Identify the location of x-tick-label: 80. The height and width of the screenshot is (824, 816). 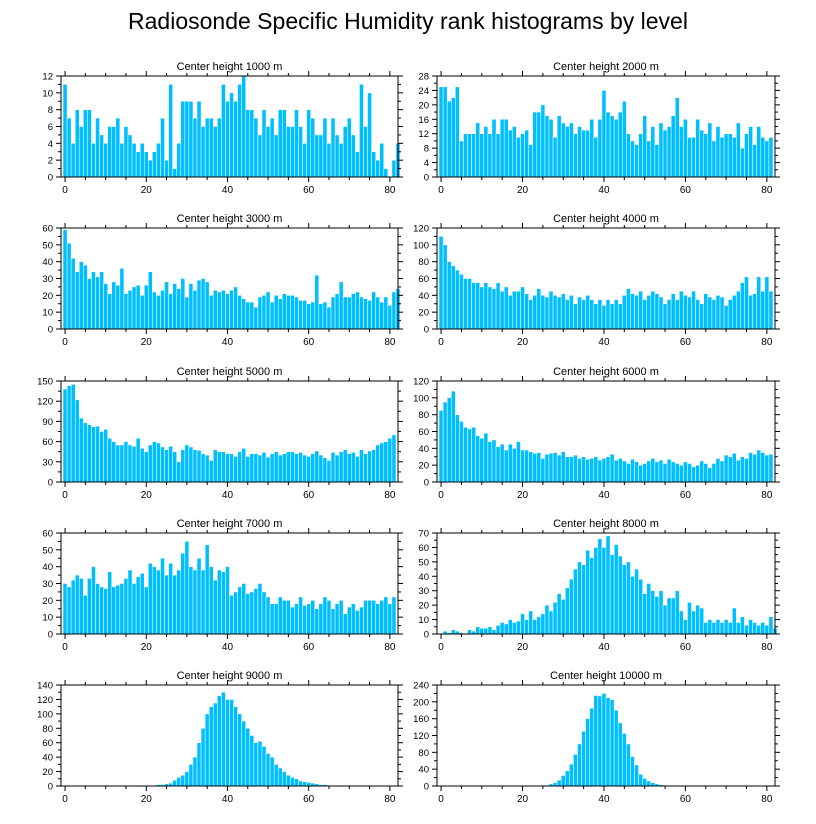
(390, 647).